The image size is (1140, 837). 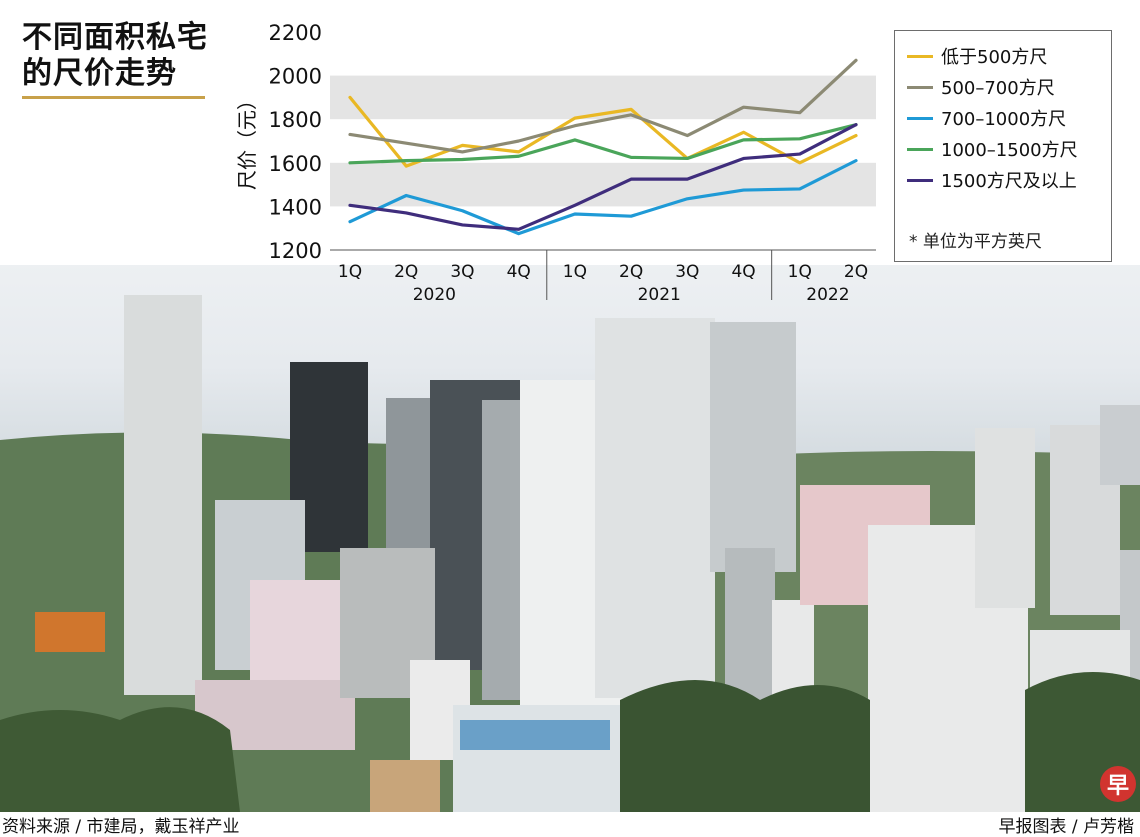 What do you see at coordinates (1066, 824) in the screenshot?
I see `credit-text: 早报图表 / 卢芳楷` at bounding box center [1066, 824].